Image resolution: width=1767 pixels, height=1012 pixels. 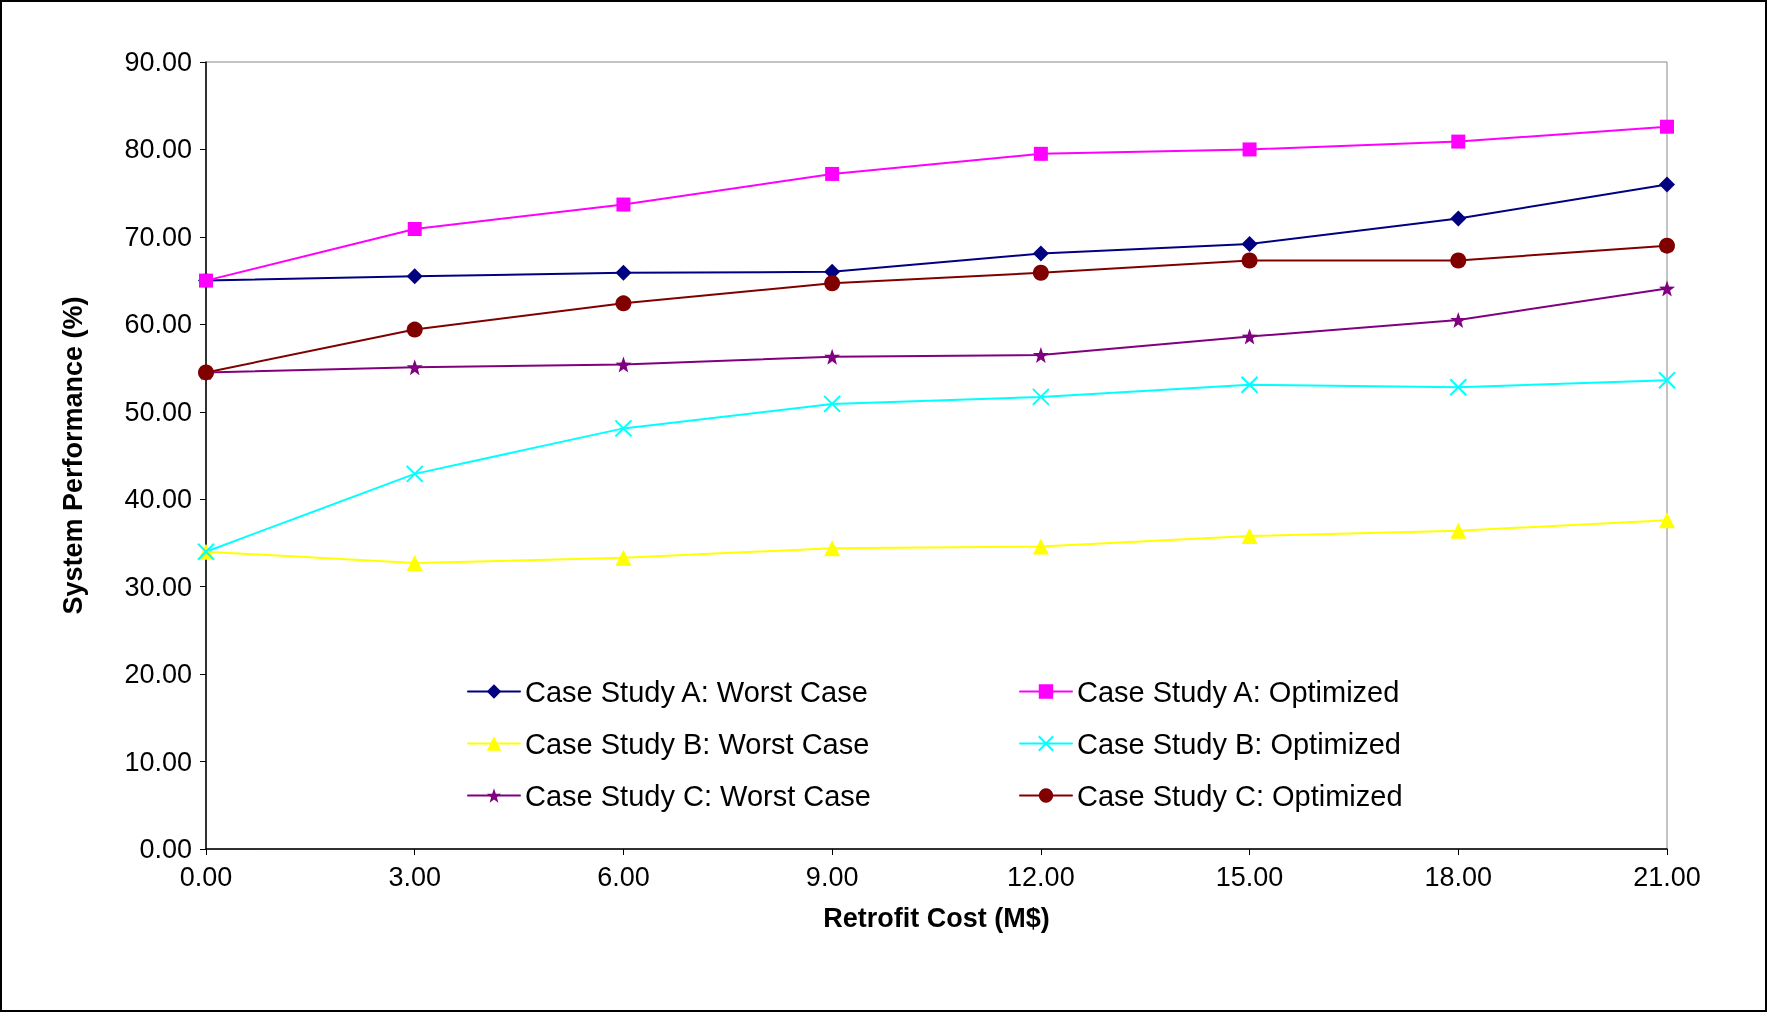 I want to click on x-tick-label: 9.00, so click(x=832, y=876).